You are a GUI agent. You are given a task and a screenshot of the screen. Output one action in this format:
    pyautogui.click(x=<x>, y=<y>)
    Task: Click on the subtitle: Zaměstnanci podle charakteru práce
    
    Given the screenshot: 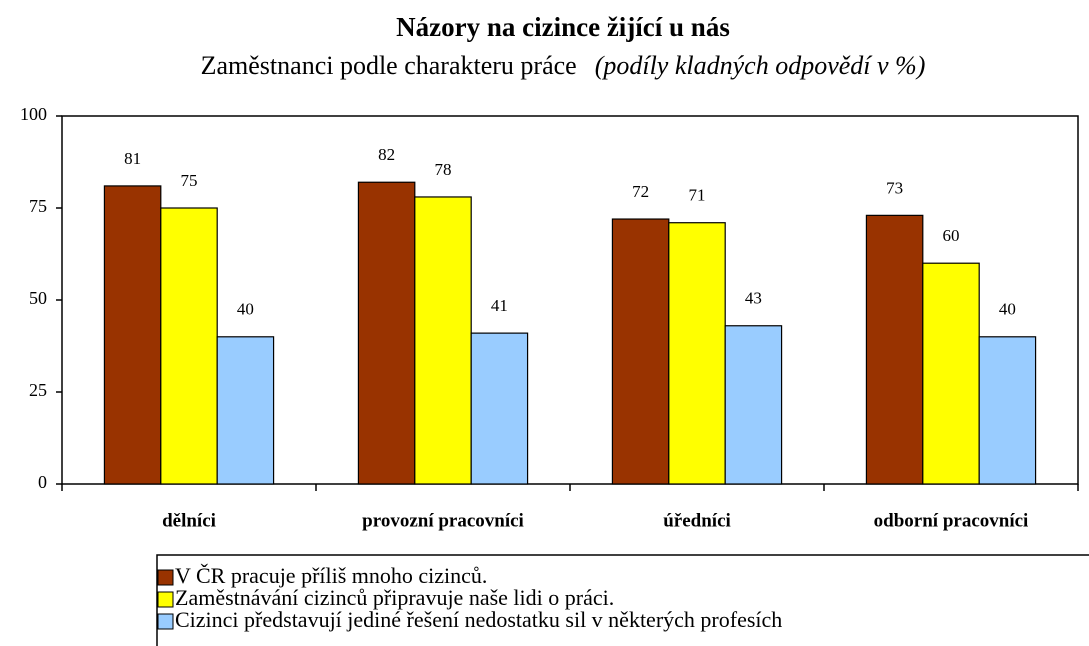 What is the action you would take?
    pyautogui.click(x=389, y=65)
    